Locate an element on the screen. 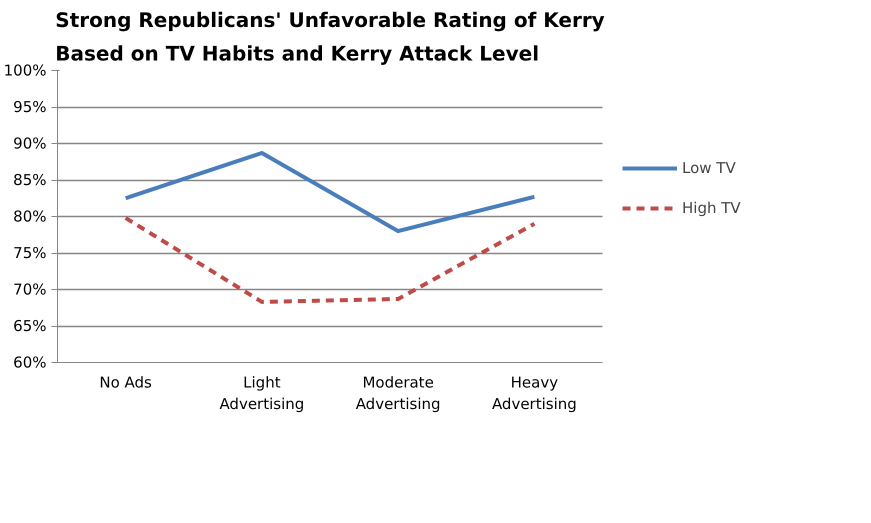 This screenshot has width=871, height=523. chart-title: Strong Republicans' Unfavorable Rating of Kerry Based on TV Habits and Kerry Attack Level is located at coordinates (330, 37).